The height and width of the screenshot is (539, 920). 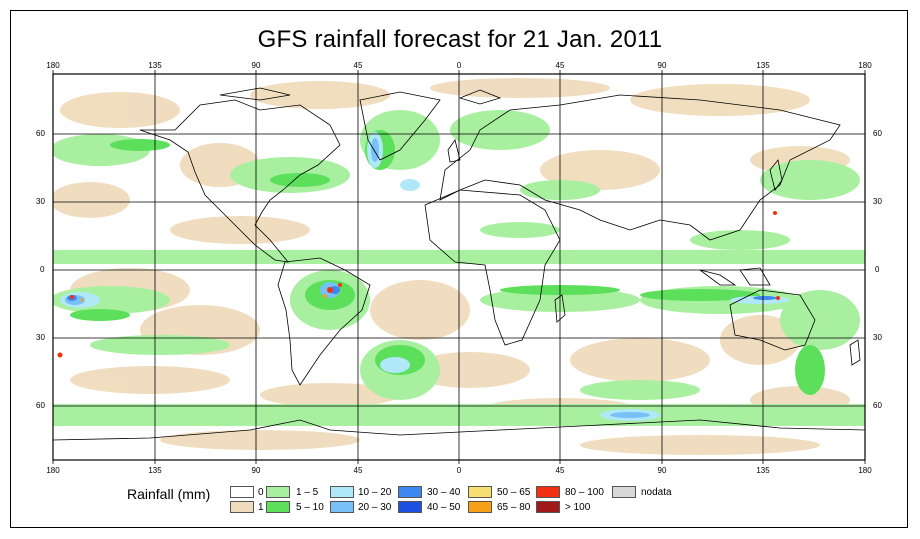 What do you see at coordinates (444, 492) in the screenshot?
I see `legend-label-6: 30 – 40` at bounding box center [444, 492].